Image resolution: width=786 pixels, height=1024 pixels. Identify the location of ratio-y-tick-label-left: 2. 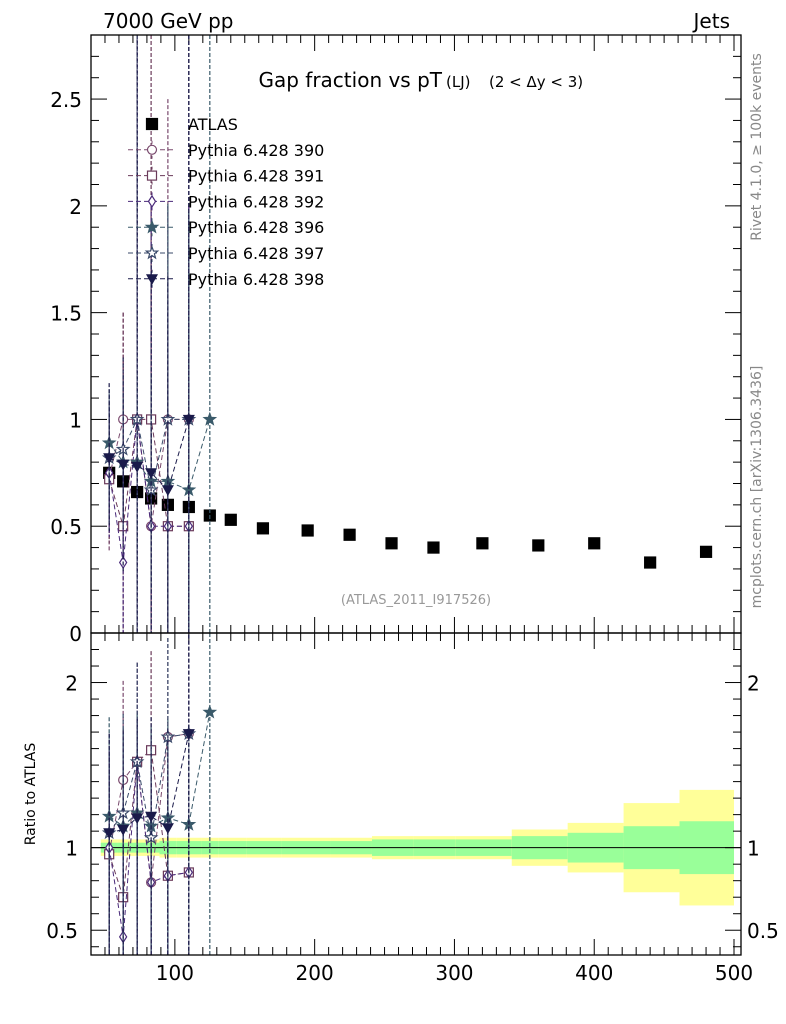
(71, 684).